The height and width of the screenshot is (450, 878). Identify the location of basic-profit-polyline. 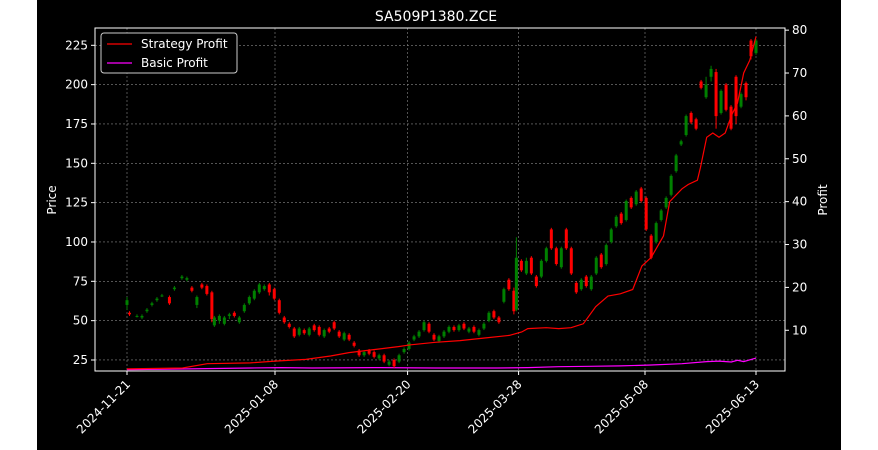
(441, 364).